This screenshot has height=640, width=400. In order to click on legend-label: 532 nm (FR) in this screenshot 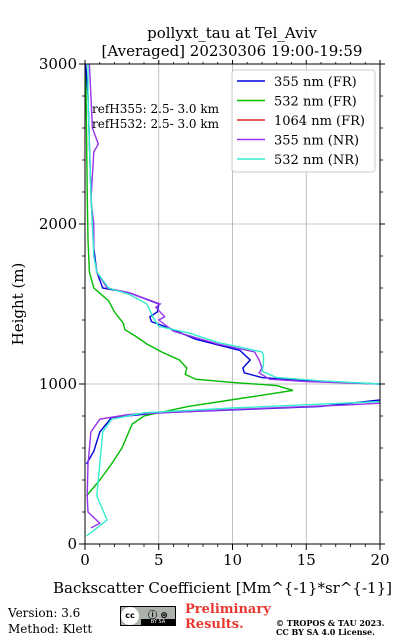, I will do `click(315, 102)`.